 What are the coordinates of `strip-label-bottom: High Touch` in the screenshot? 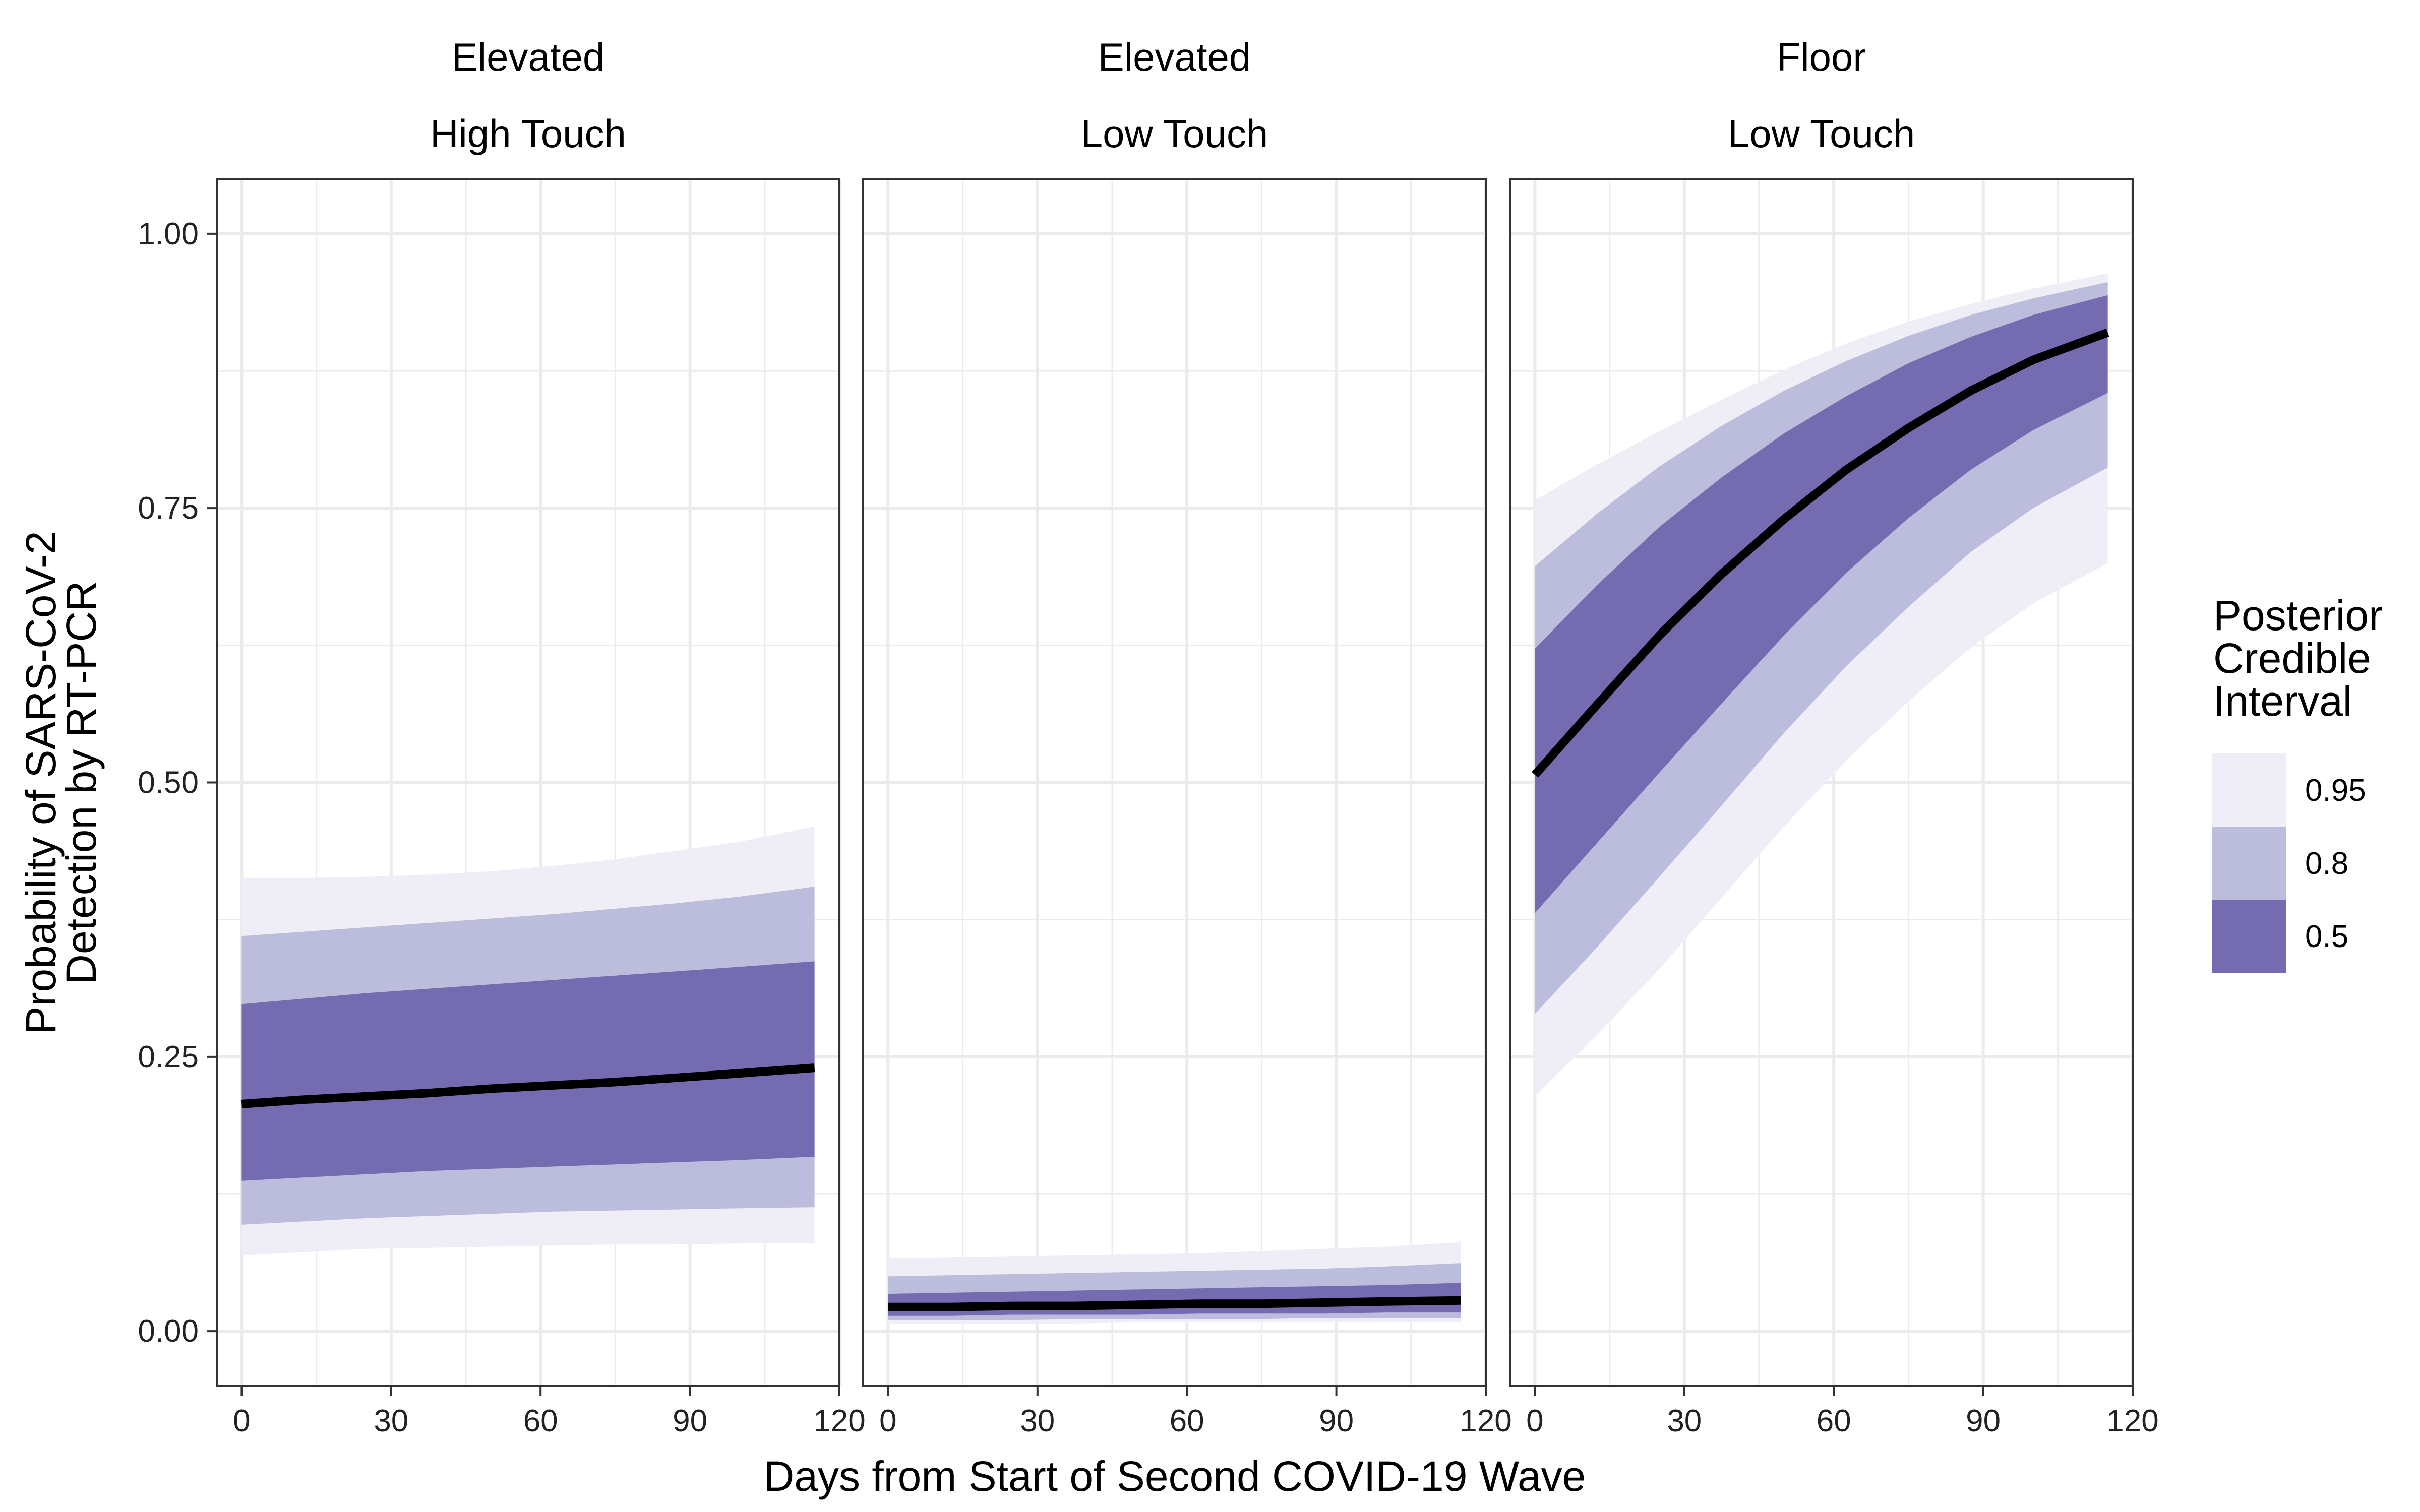 It's located at (528, 134).